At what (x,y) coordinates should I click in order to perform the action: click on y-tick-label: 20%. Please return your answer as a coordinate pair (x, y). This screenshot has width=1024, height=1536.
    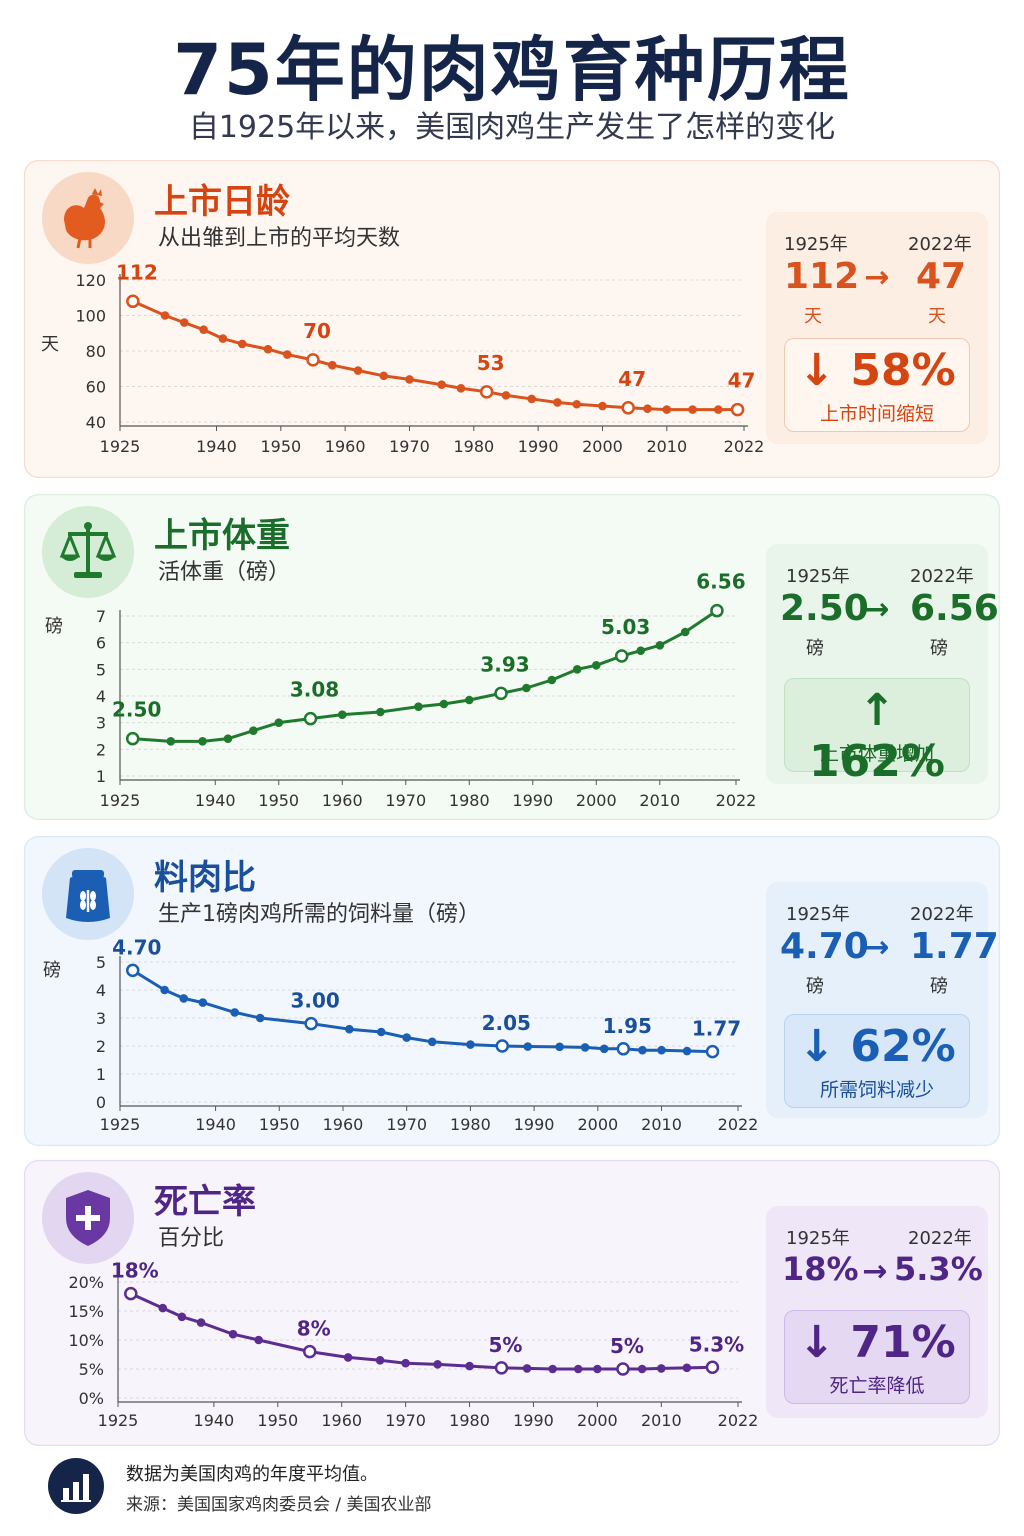
    Looking at the image, I should click on (86, 1282).